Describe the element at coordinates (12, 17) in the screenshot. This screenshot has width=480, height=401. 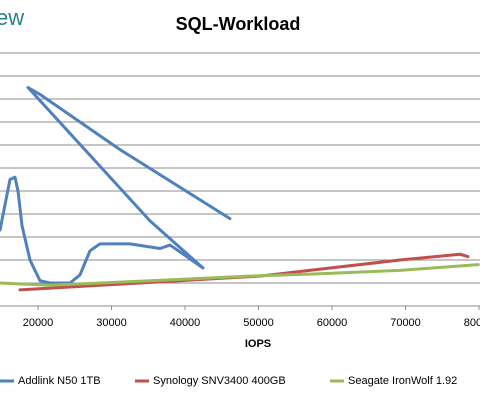
I see `logo-text: ew` at that location.